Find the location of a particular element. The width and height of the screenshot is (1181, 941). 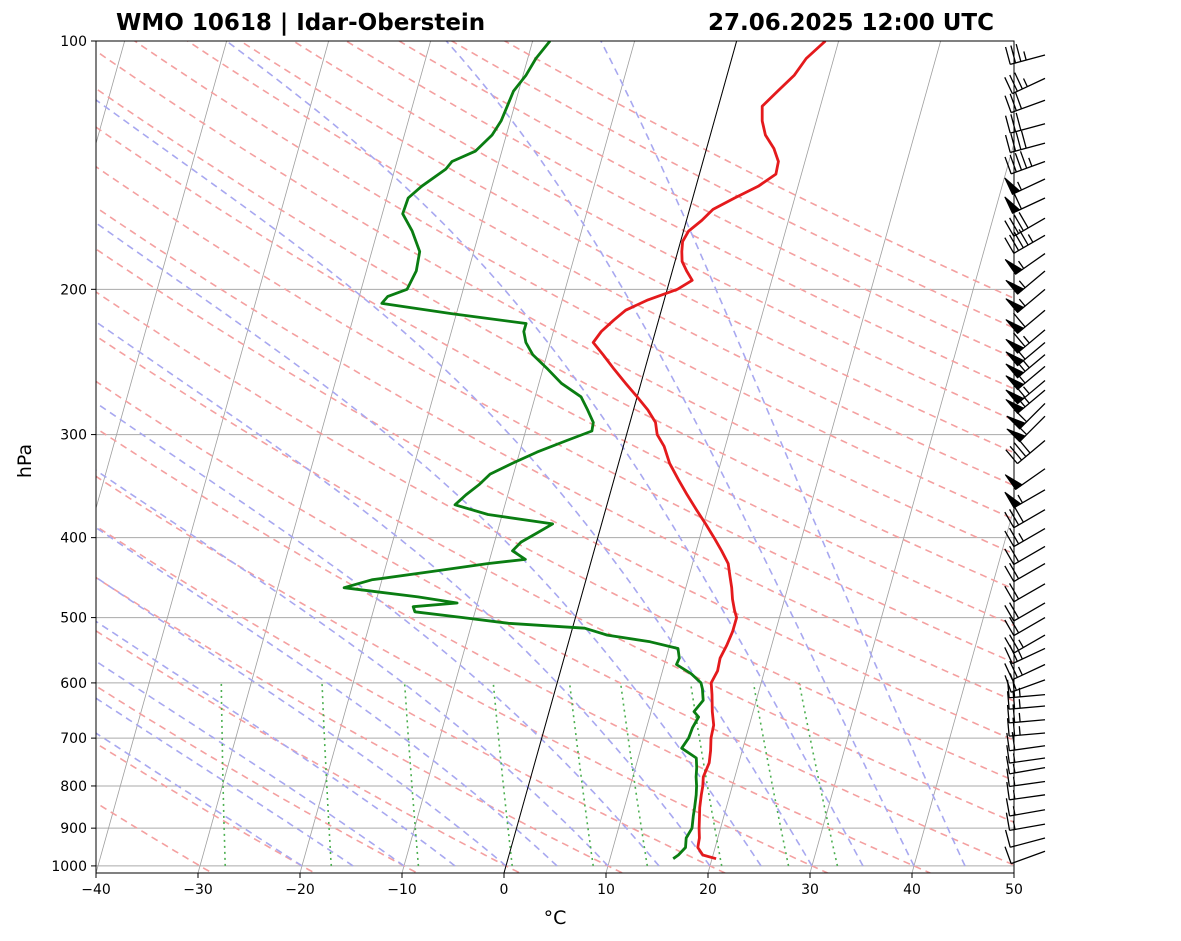

dry-adiabat is located at coordinates (360, 724).